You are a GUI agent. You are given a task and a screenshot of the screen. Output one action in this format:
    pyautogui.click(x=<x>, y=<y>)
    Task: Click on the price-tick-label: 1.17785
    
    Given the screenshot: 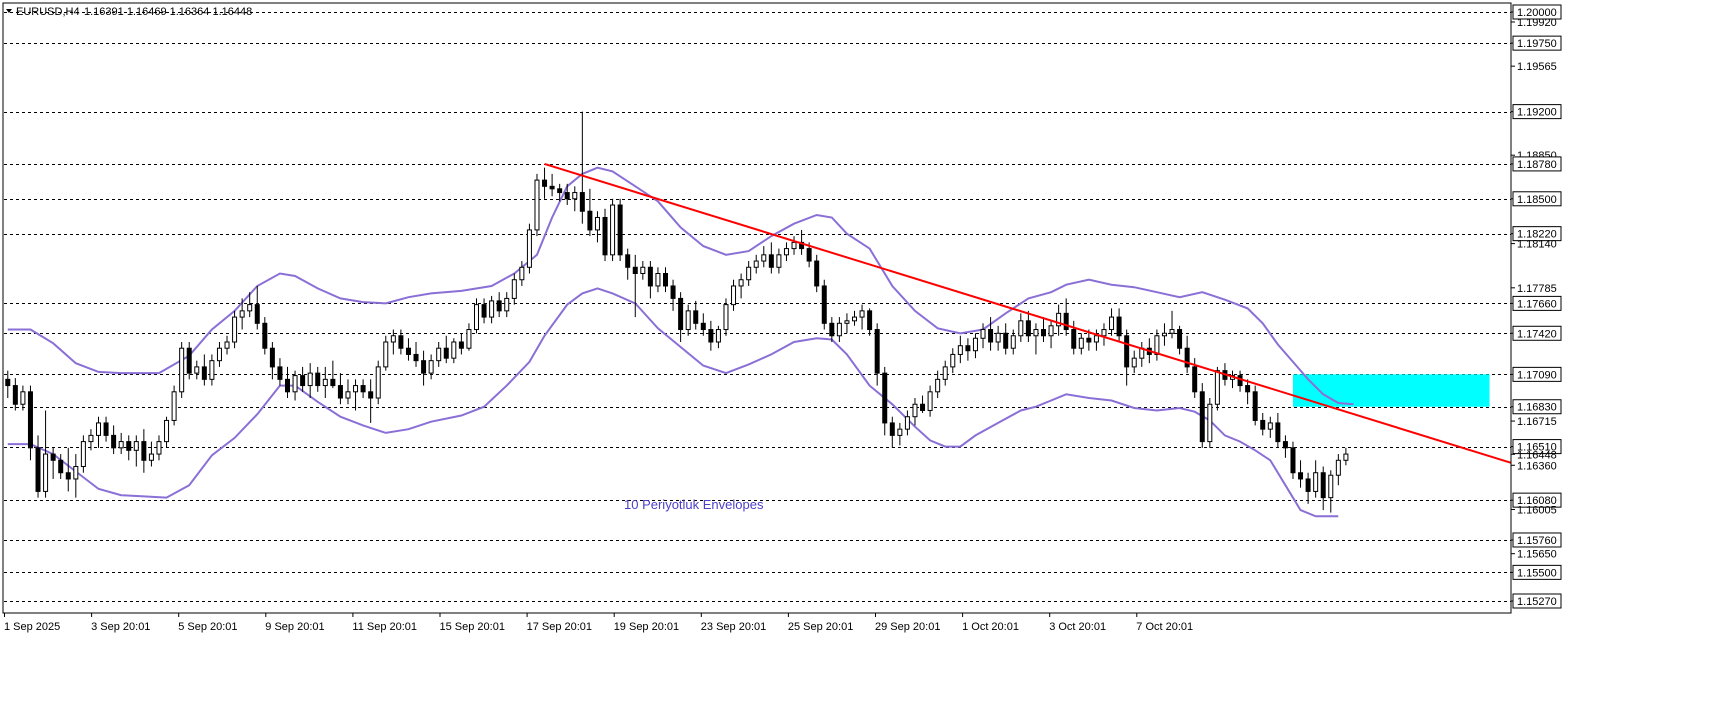 What is the action you would take?
    pyautogui.click(x=1537, y=289)
    